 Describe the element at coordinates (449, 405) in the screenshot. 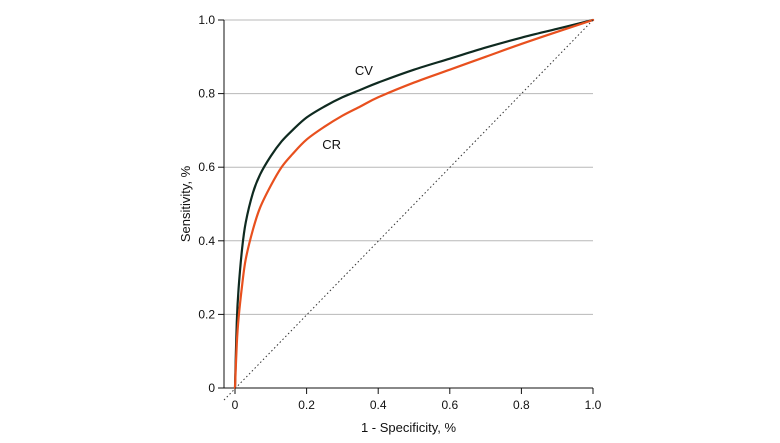

I see `x-tick-label: 0.6` at that location.